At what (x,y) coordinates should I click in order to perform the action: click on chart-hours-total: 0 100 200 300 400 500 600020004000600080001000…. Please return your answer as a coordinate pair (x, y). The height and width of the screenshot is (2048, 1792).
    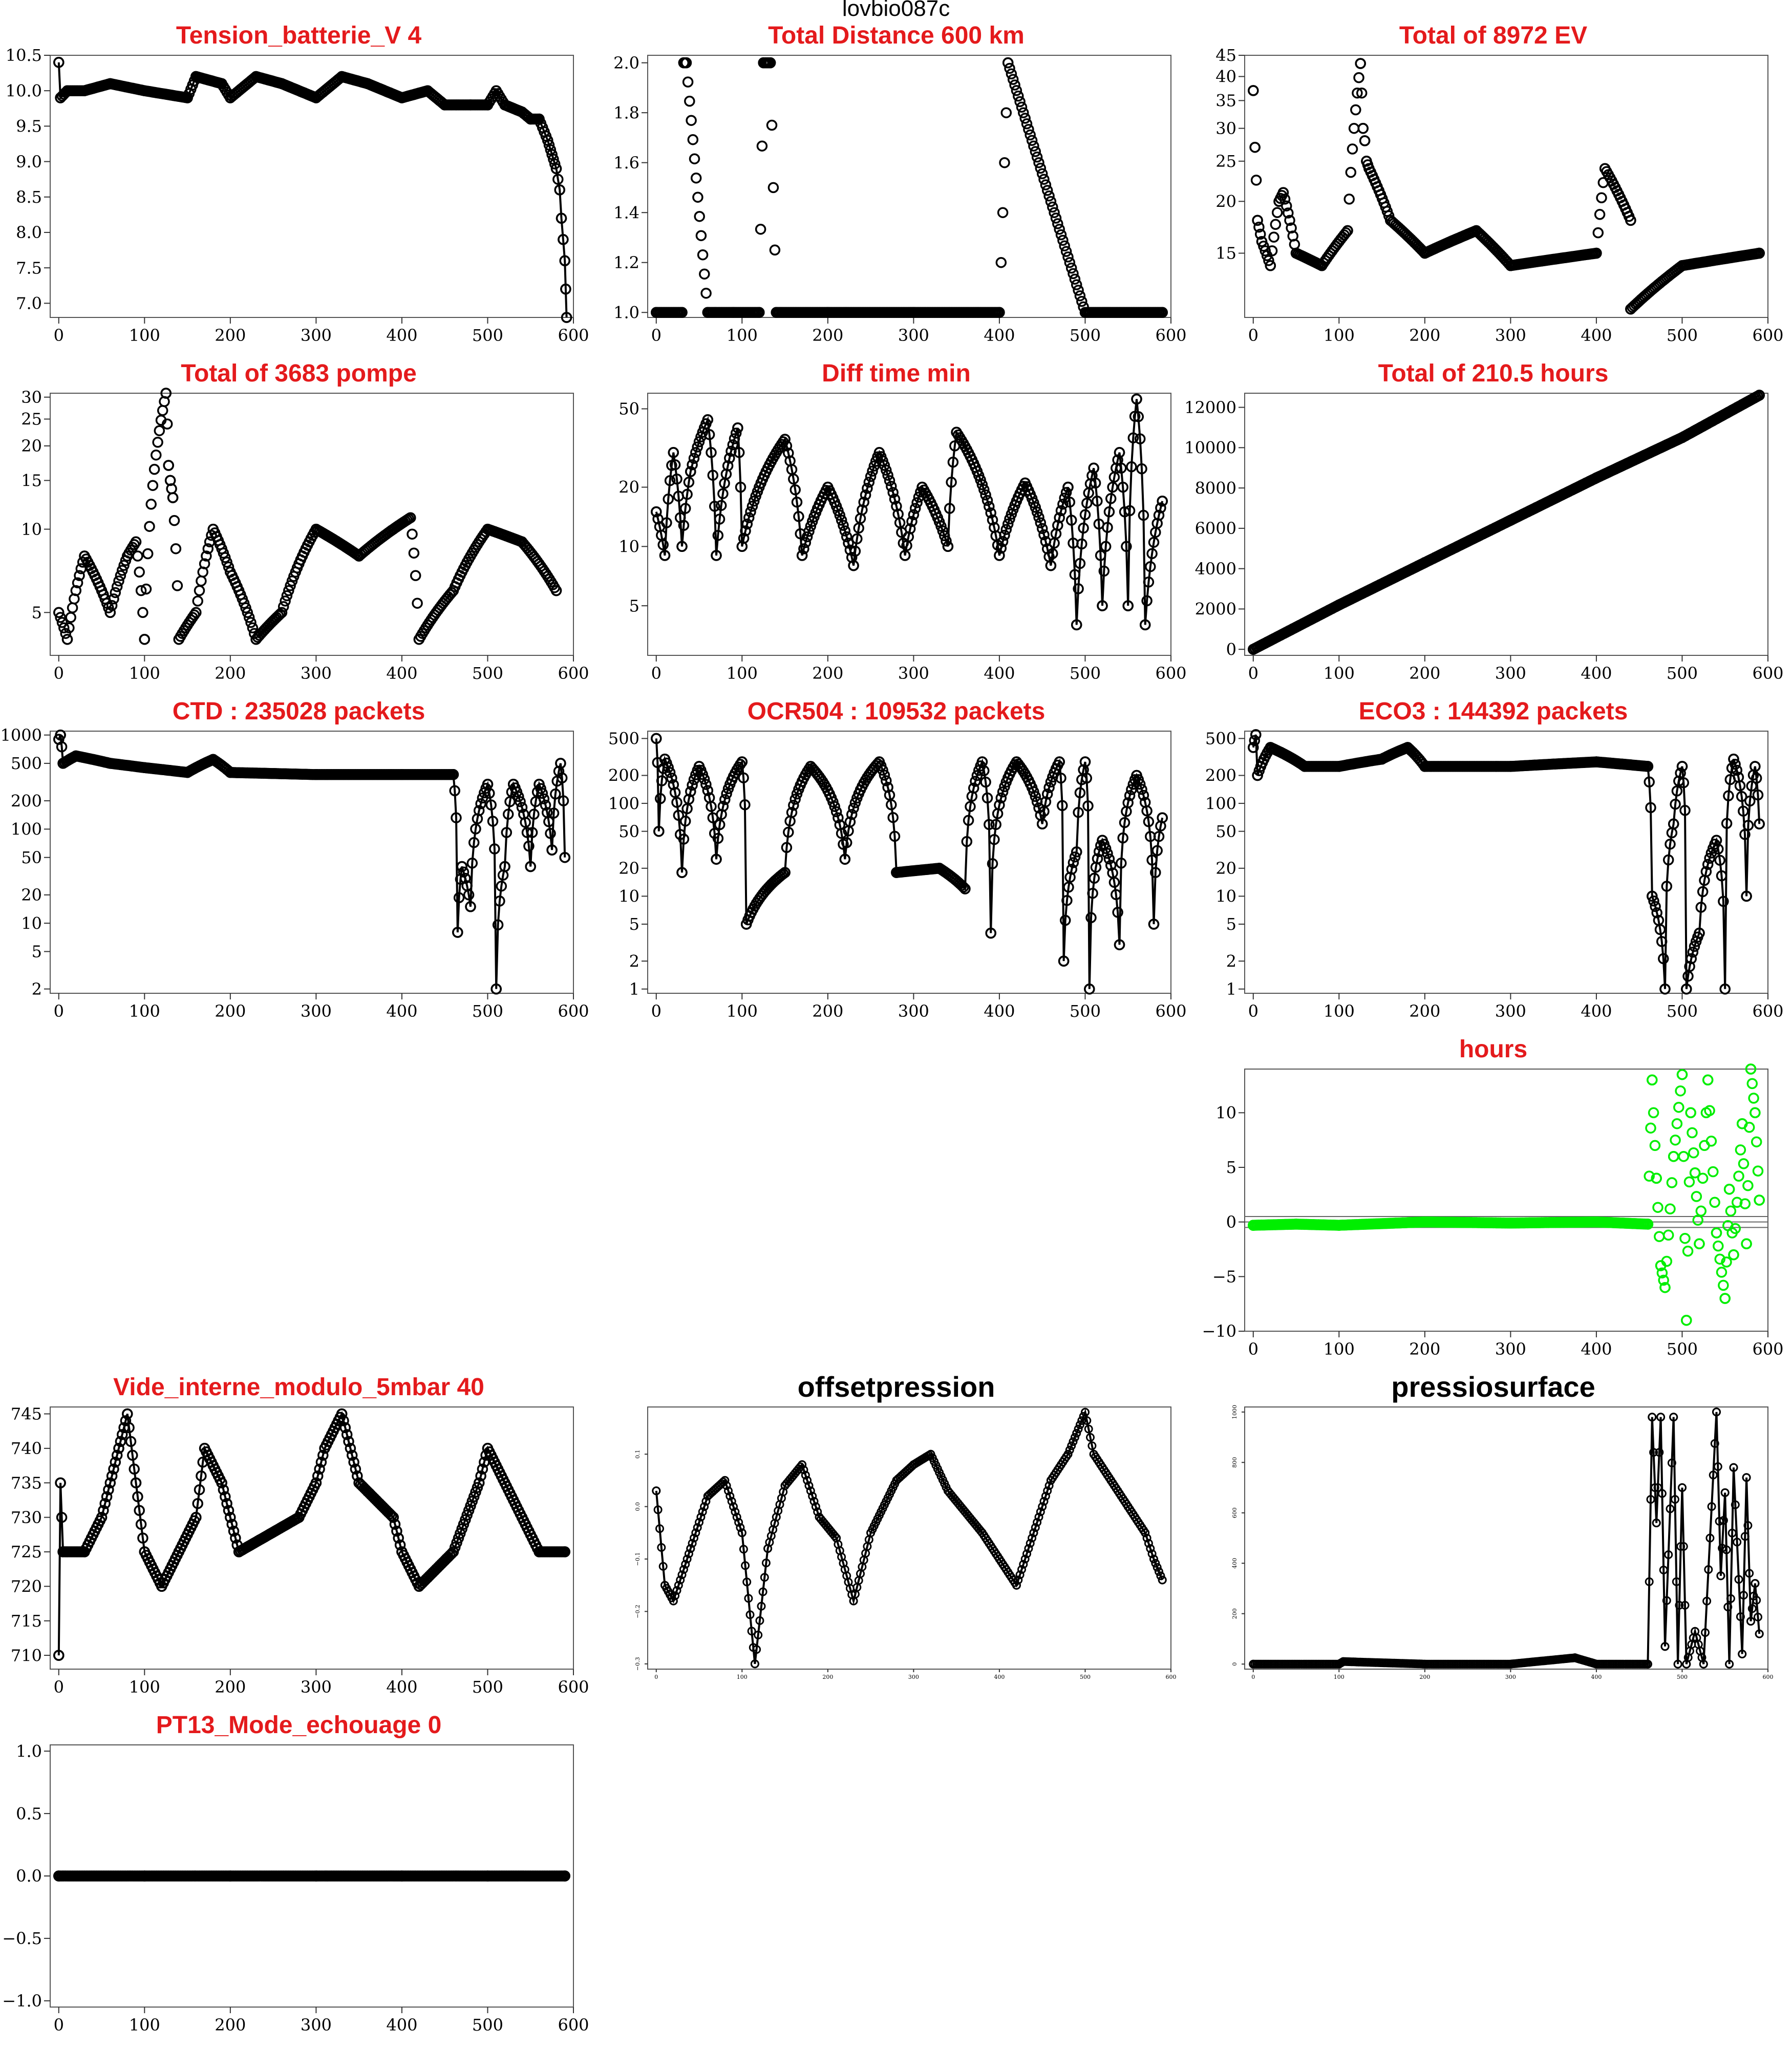
    Looking at the image, I should click on (1484, 536).